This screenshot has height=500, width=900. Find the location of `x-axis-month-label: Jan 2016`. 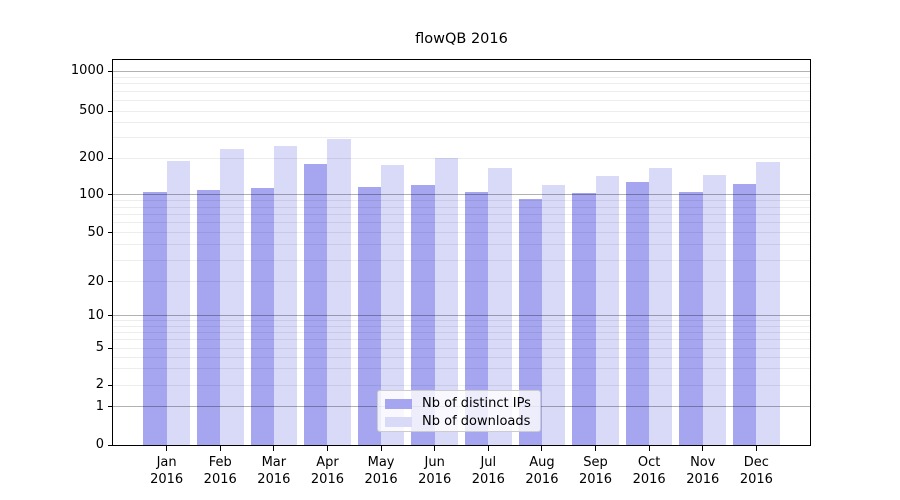

x-axis-month-label: Jan 2016 is located at coordinates (167, 471).